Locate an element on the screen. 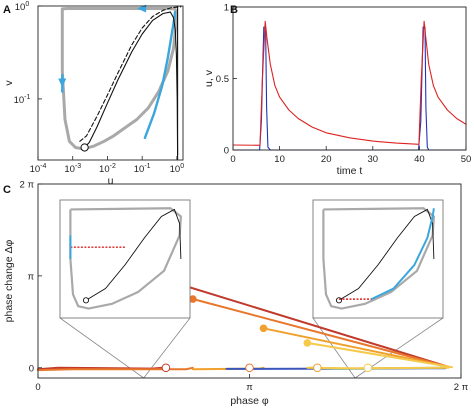 This screenshot has width=474, height=415. panel-a-series-3-nullcline-solid is located at coordinates (131, 83).